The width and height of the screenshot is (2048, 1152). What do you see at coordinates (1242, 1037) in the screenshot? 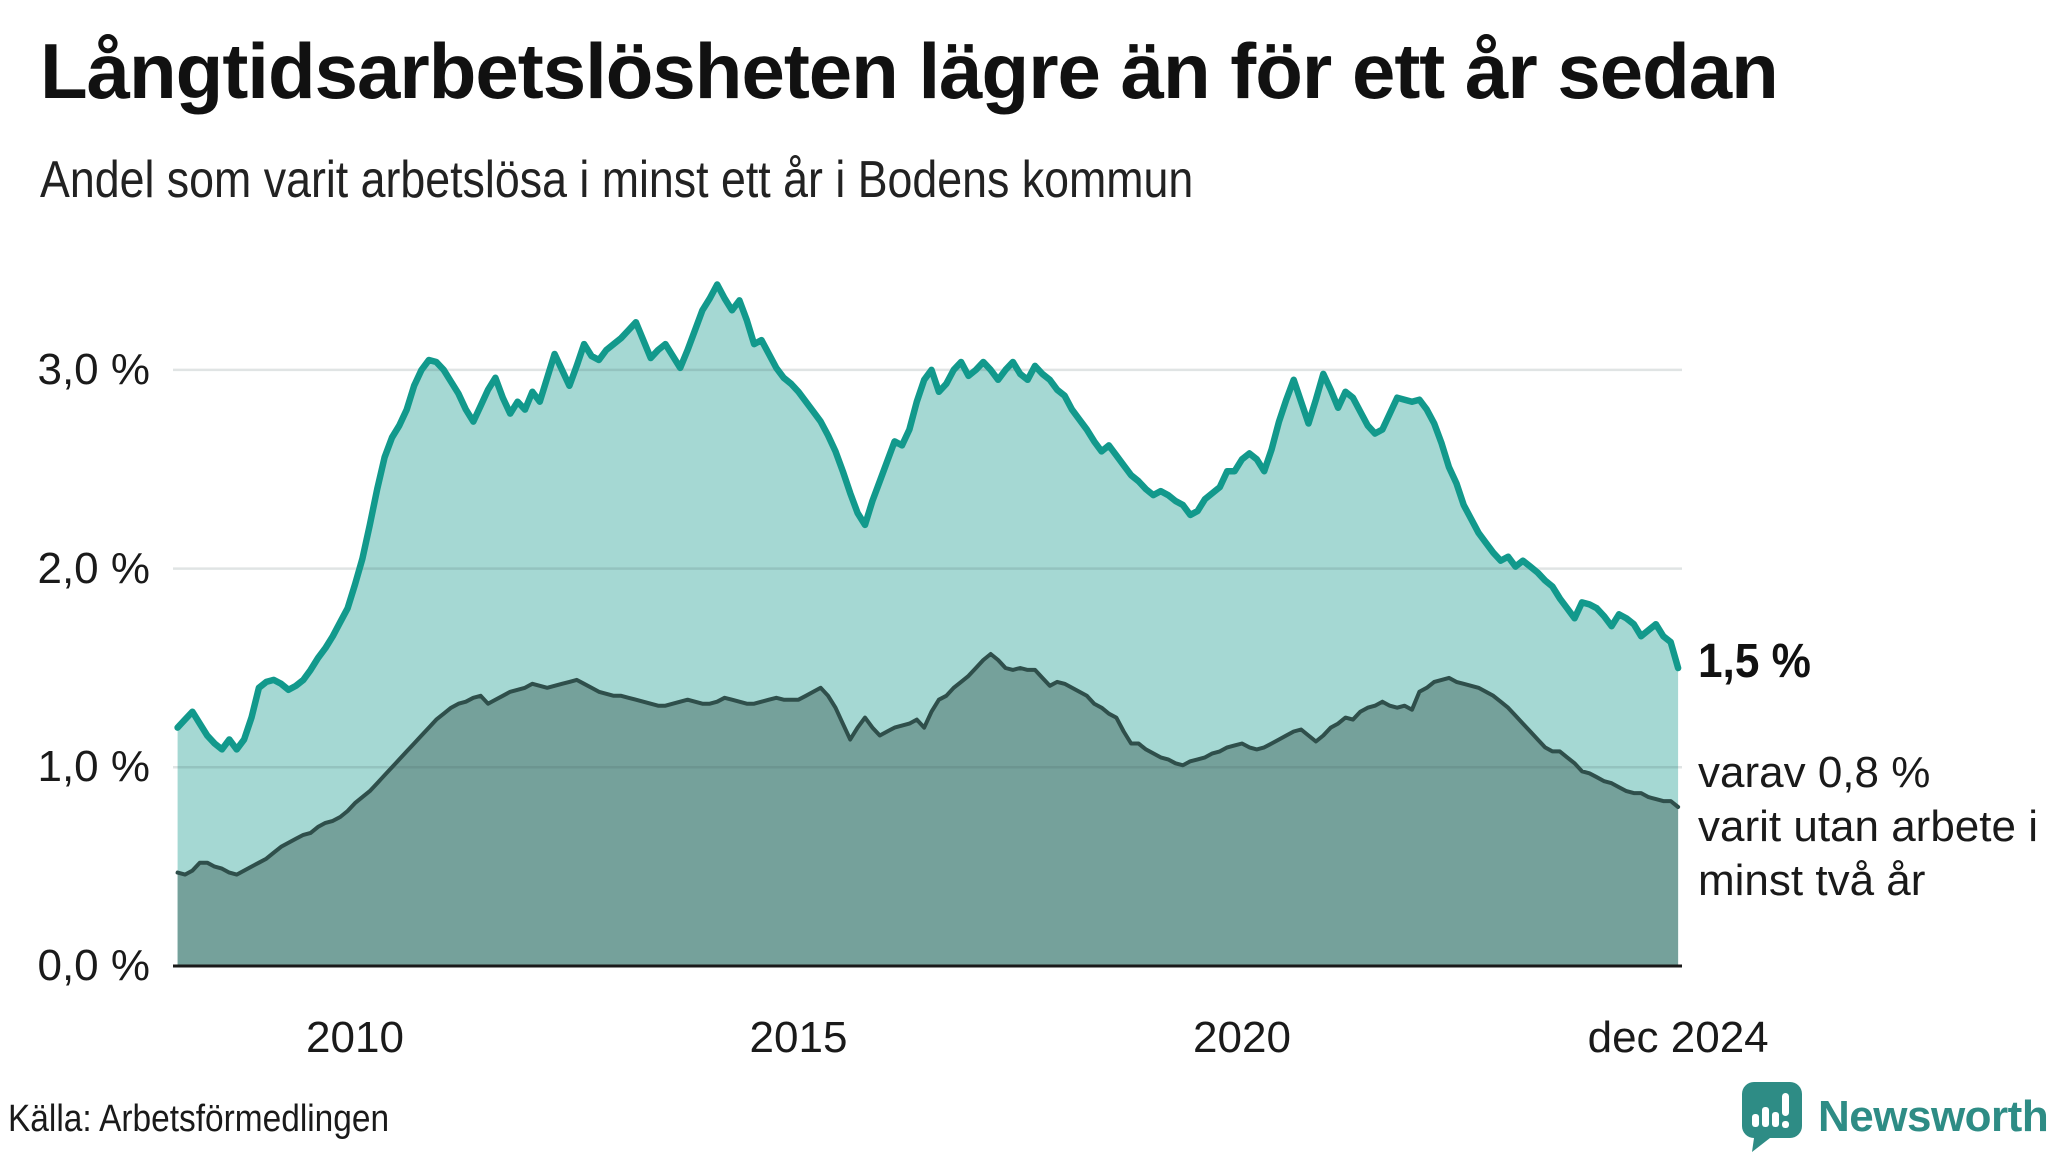
I see `x-tick-label: 2020` at bounding box center [1242, 1037].